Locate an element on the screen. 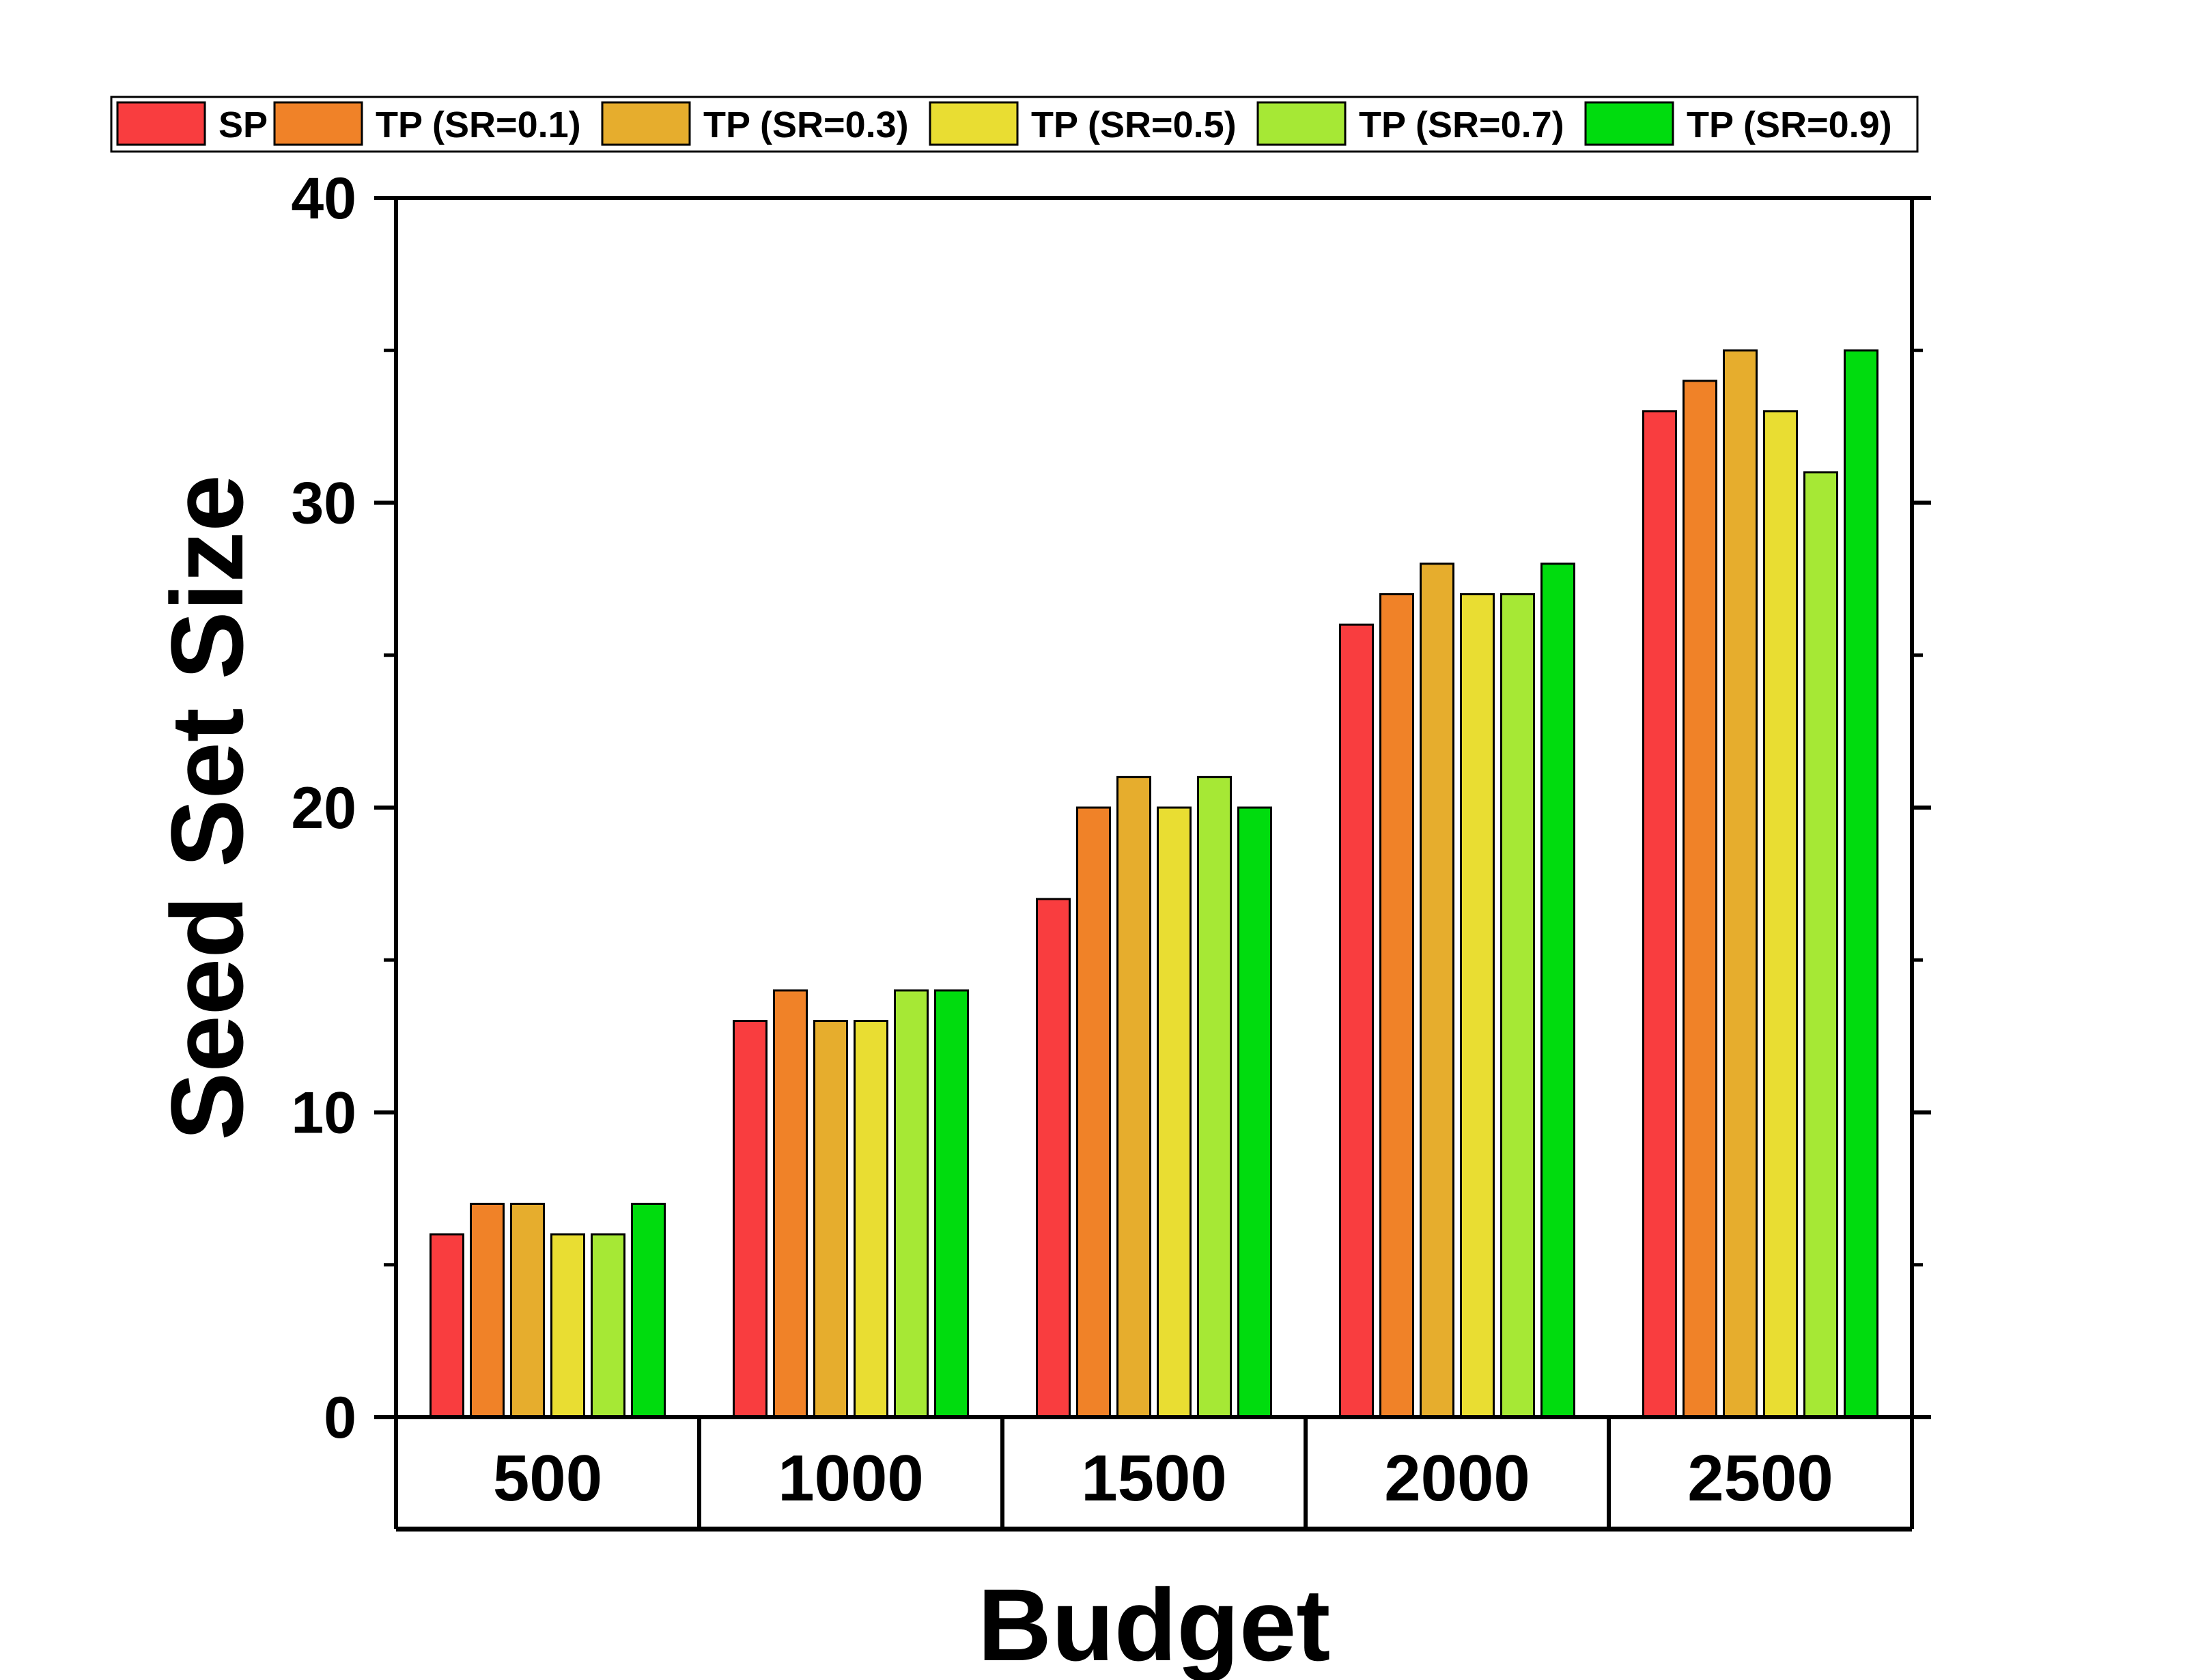  y-tick-label: 10 is located at coordinates (323, 1113).